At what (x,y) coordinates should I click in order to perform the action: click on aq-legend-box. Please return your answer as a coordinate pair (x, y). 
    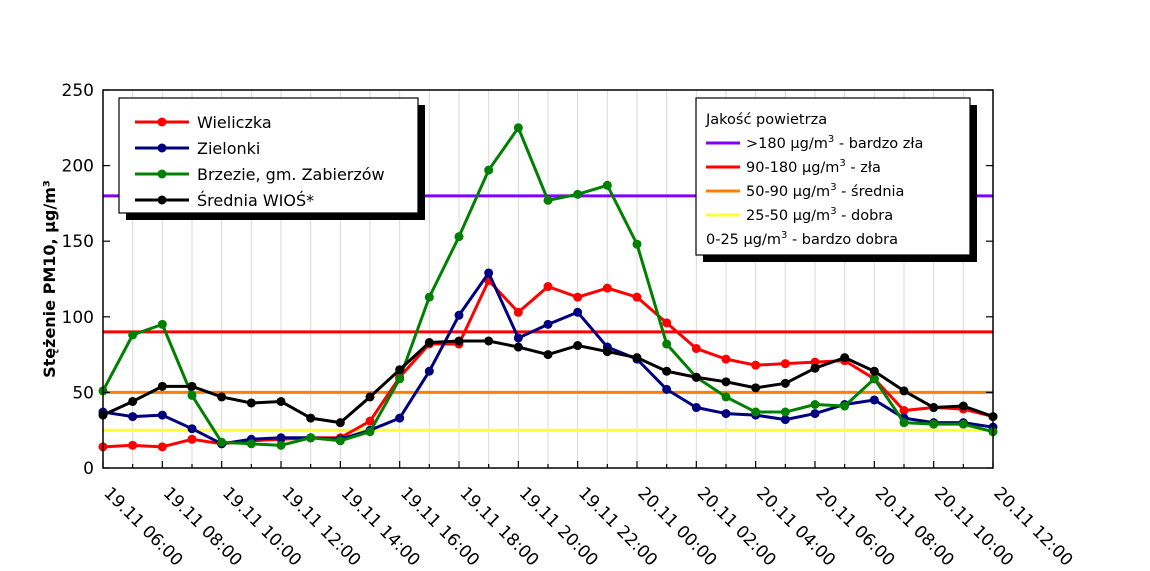
    Looking at the image, I should click on (833, 176).